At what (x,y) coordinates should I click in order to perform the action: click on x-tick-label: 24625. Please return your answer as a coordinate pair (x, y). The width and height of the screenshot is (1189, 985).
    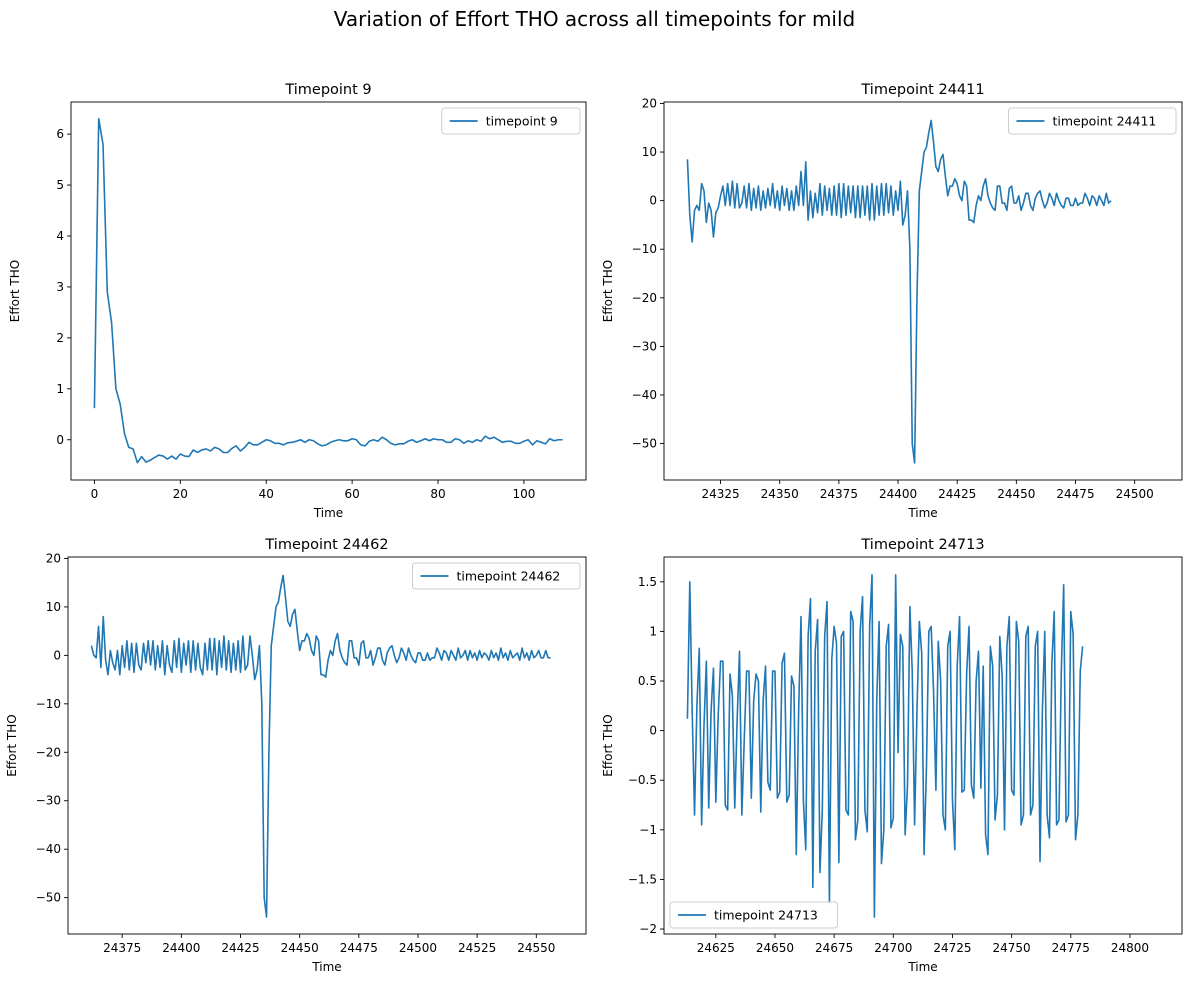
    Looking at the image, I should click on (716, 948).